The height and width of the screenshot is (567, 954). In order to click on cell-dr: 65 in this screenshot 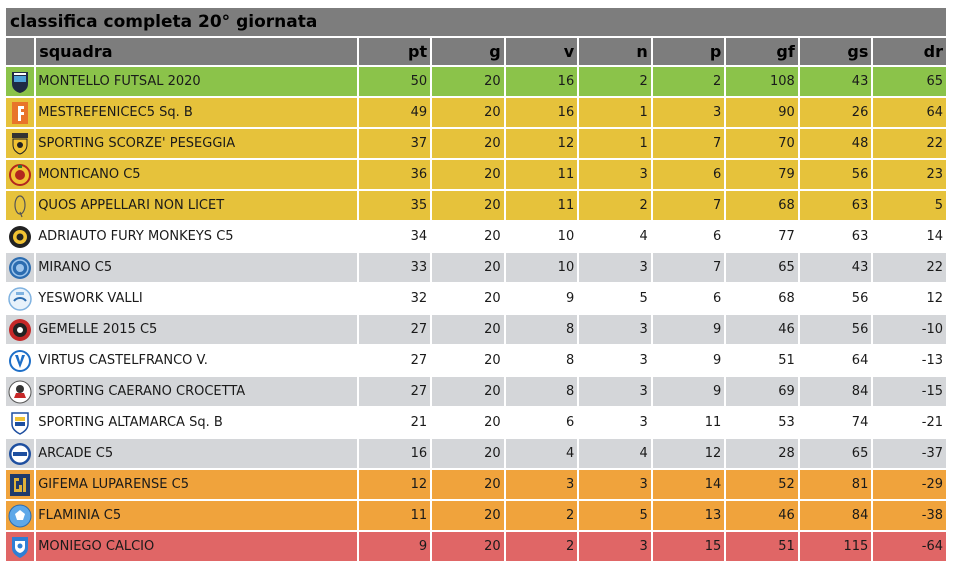, I will do `click(909, 81)`.